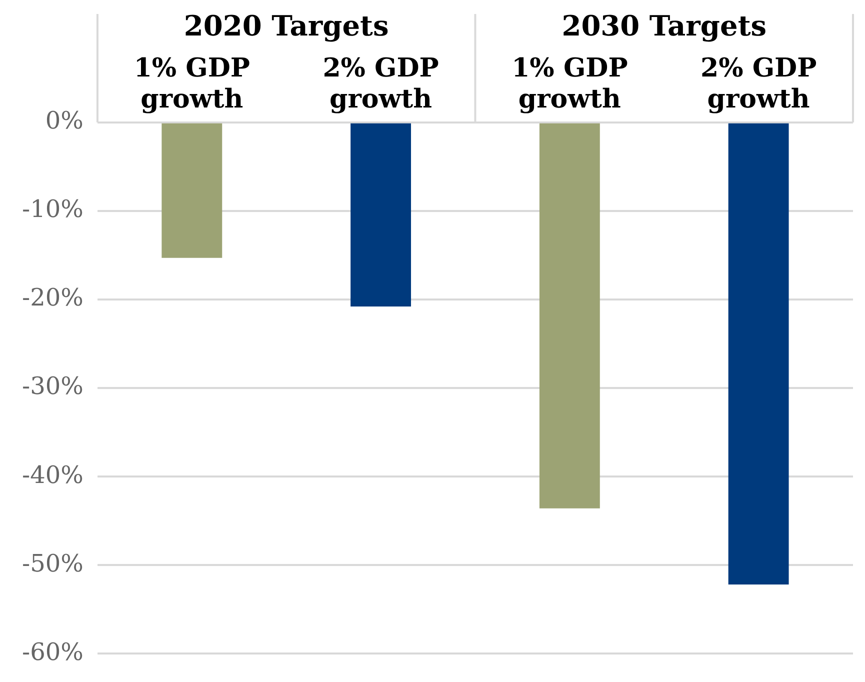 The image size is (865, 682). What do you see at coordinates (53, 474) in the screenshot?
I see `y-tick-label: -40%` at bounding box center [53, 474].